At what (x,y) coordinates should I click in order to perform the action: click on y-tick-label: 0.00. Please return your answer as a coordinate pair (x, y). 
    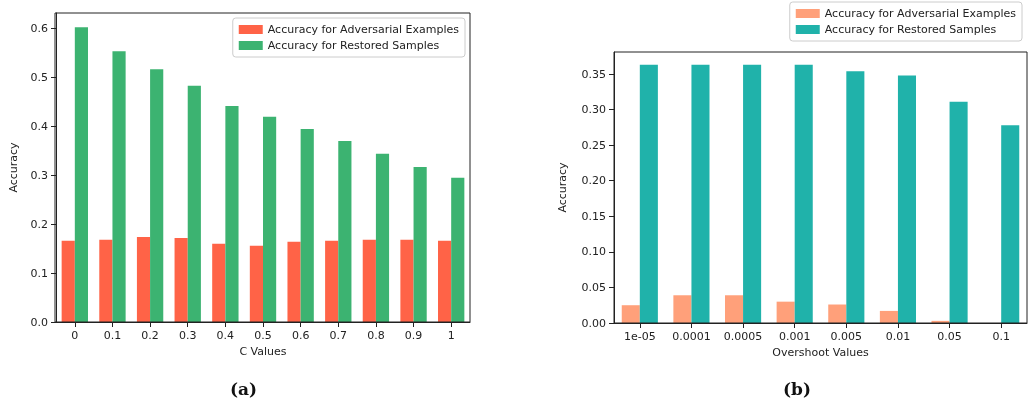
    Looking at the image, I should click on (593, 323).